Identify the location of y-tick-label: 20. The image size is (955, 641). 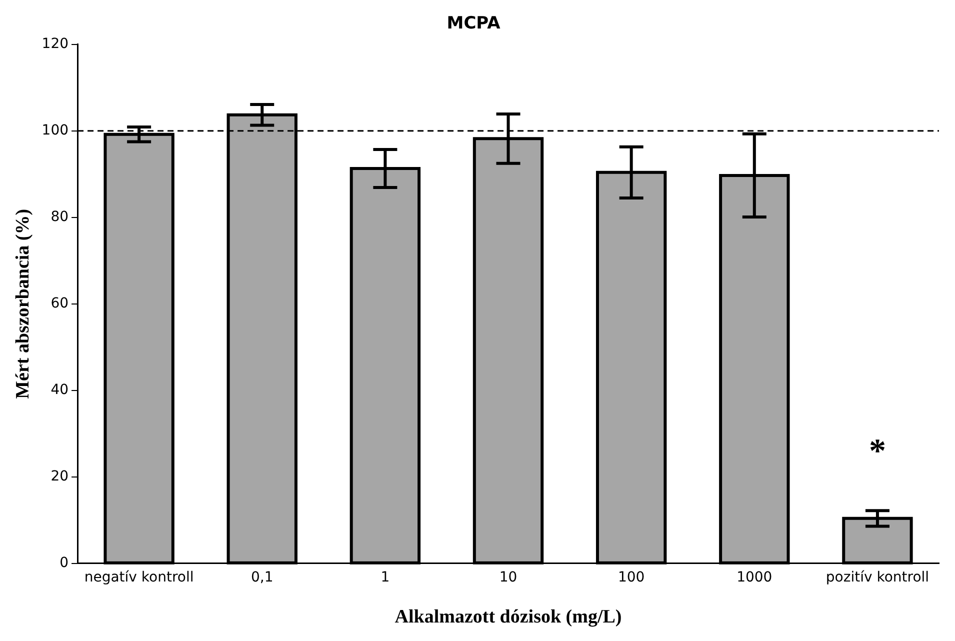
(59, 476).